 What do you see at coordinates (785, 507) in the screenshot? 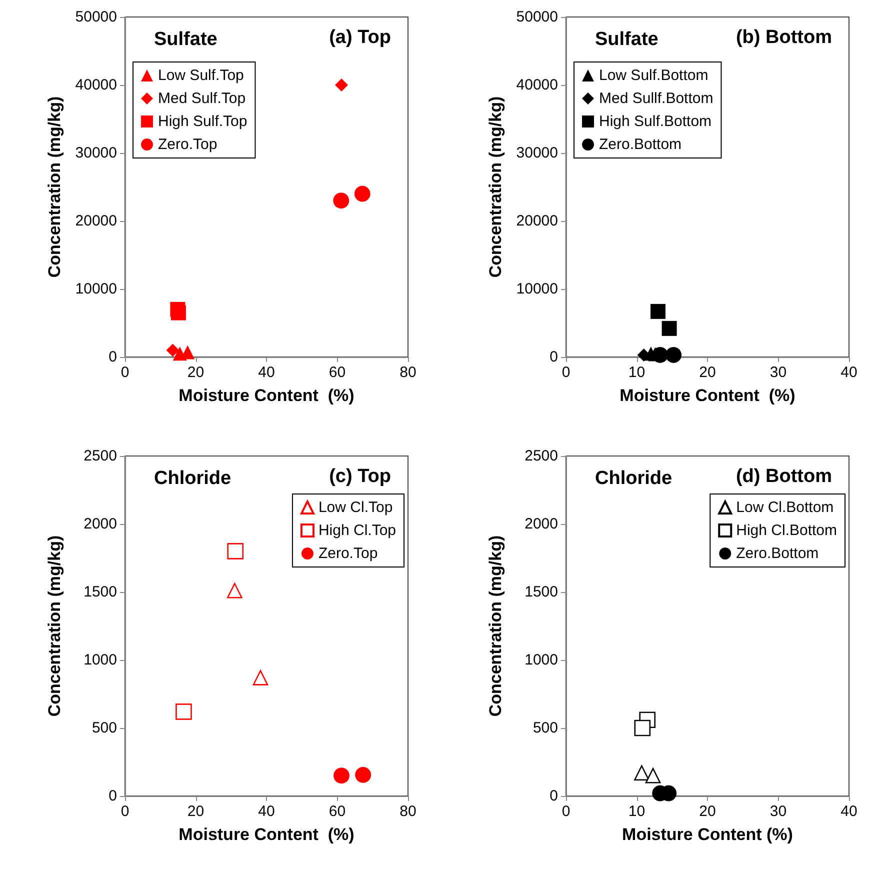
I see `legend-label: Low Cl.Bottom` at bounding box center [785, 507].